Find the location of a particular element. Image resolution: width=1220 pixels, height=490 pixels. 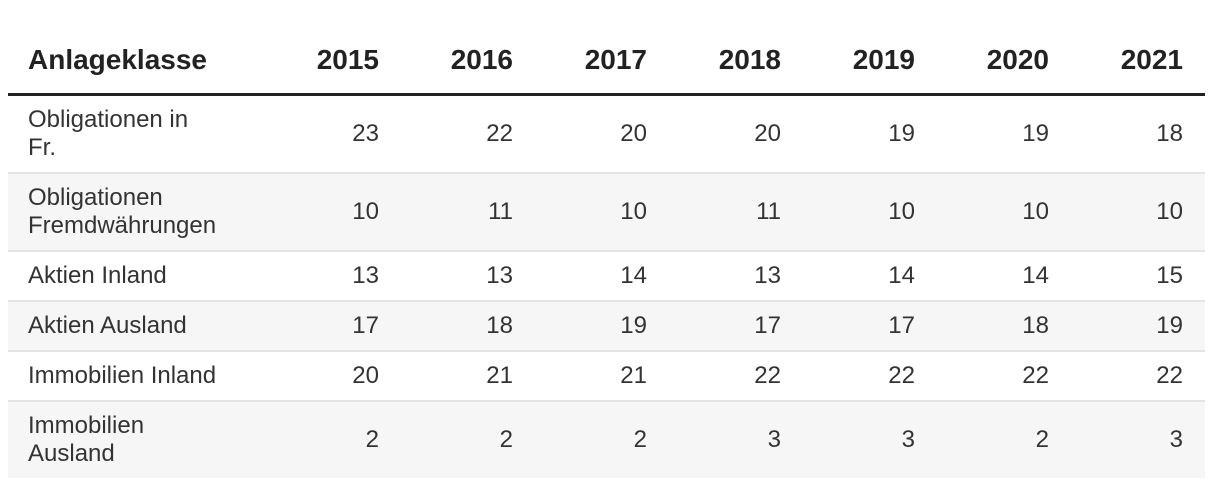

row-label-cell: Obligationen in Fr. is located at coordinates (108, 133).